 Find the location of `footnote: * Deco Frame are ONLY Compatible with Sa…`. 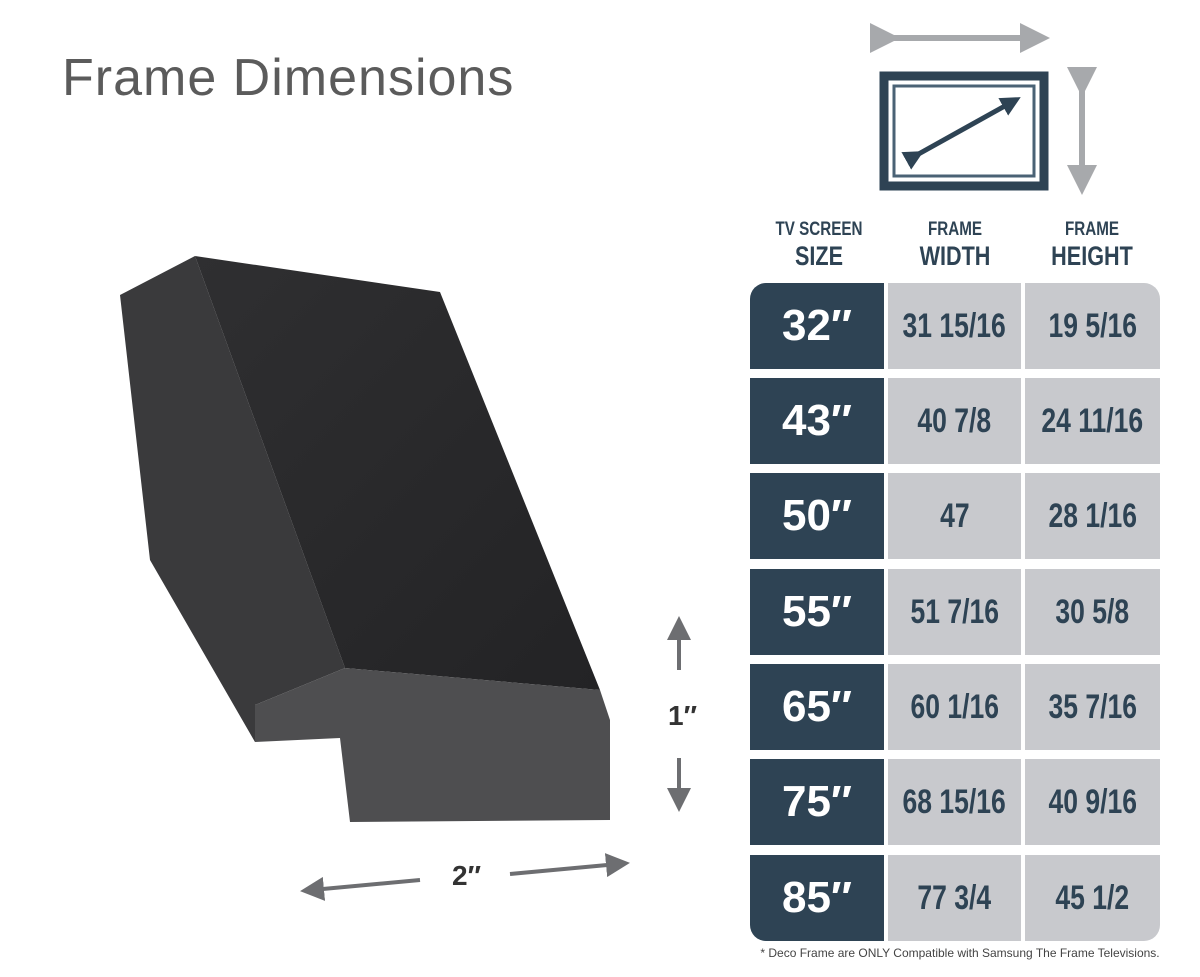

footnote: * Deco Frame are ONLY Compatible with Sa… is located at coordinates (960, 953).